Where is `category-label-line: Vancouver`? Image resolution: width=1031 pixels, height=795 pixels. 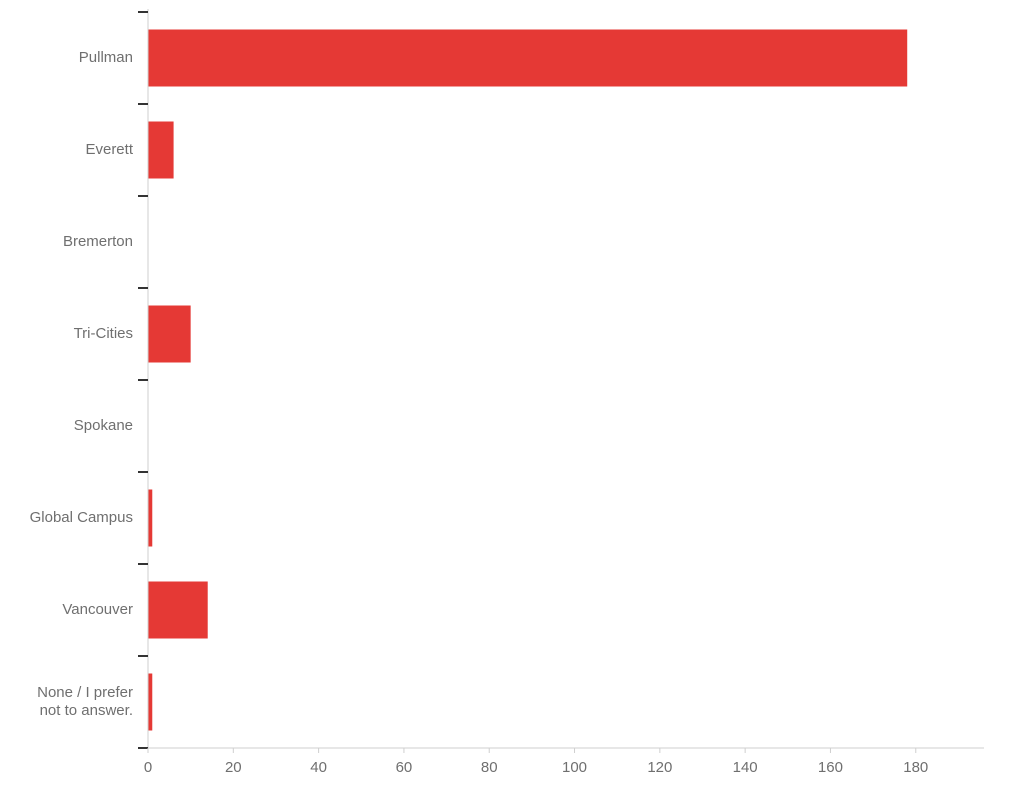 category-label-line: Vancouver is located at coordinates (97, 609).